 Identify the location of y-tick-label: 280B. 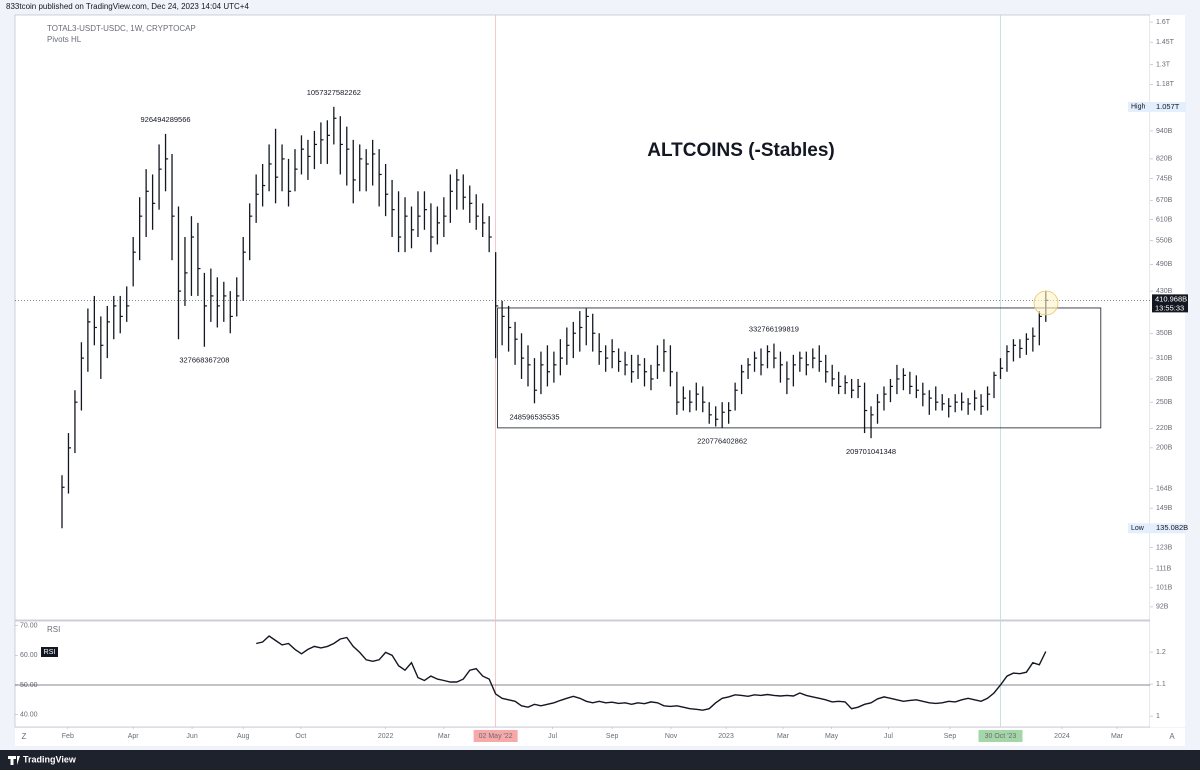
(1164, 379).